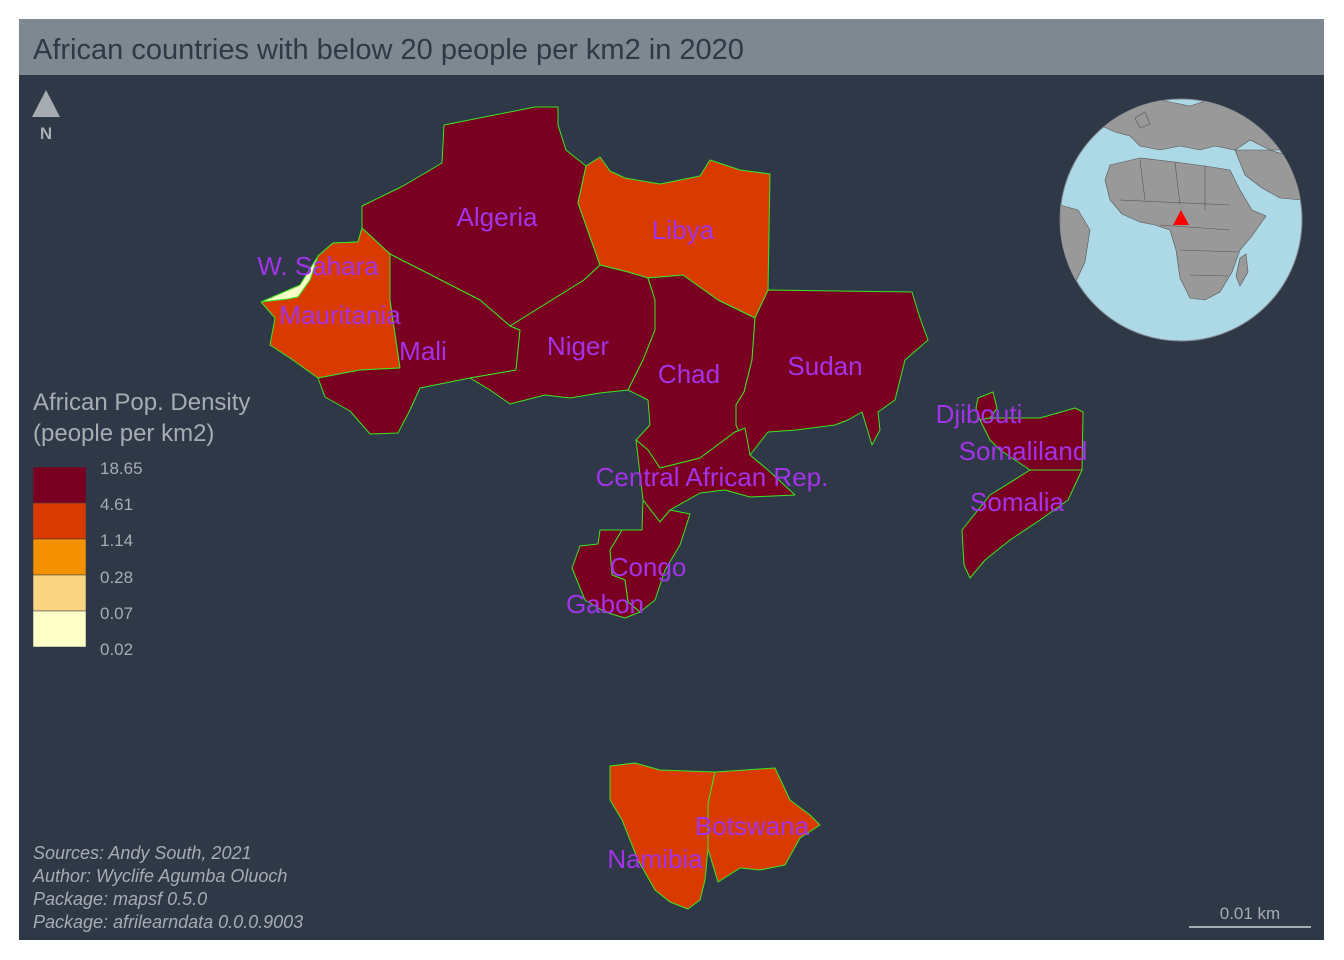 The width and height of the screenshot is (1344, 960). What do you see at coordinates (46, 133) in the screenshot?
I see `north-label: N` at bounding box center [46, 133].